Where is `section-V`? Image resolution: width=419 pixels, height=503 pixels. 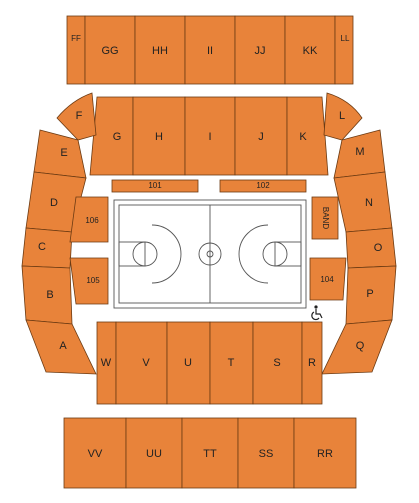
section-V is located at coordinates (141, 363).